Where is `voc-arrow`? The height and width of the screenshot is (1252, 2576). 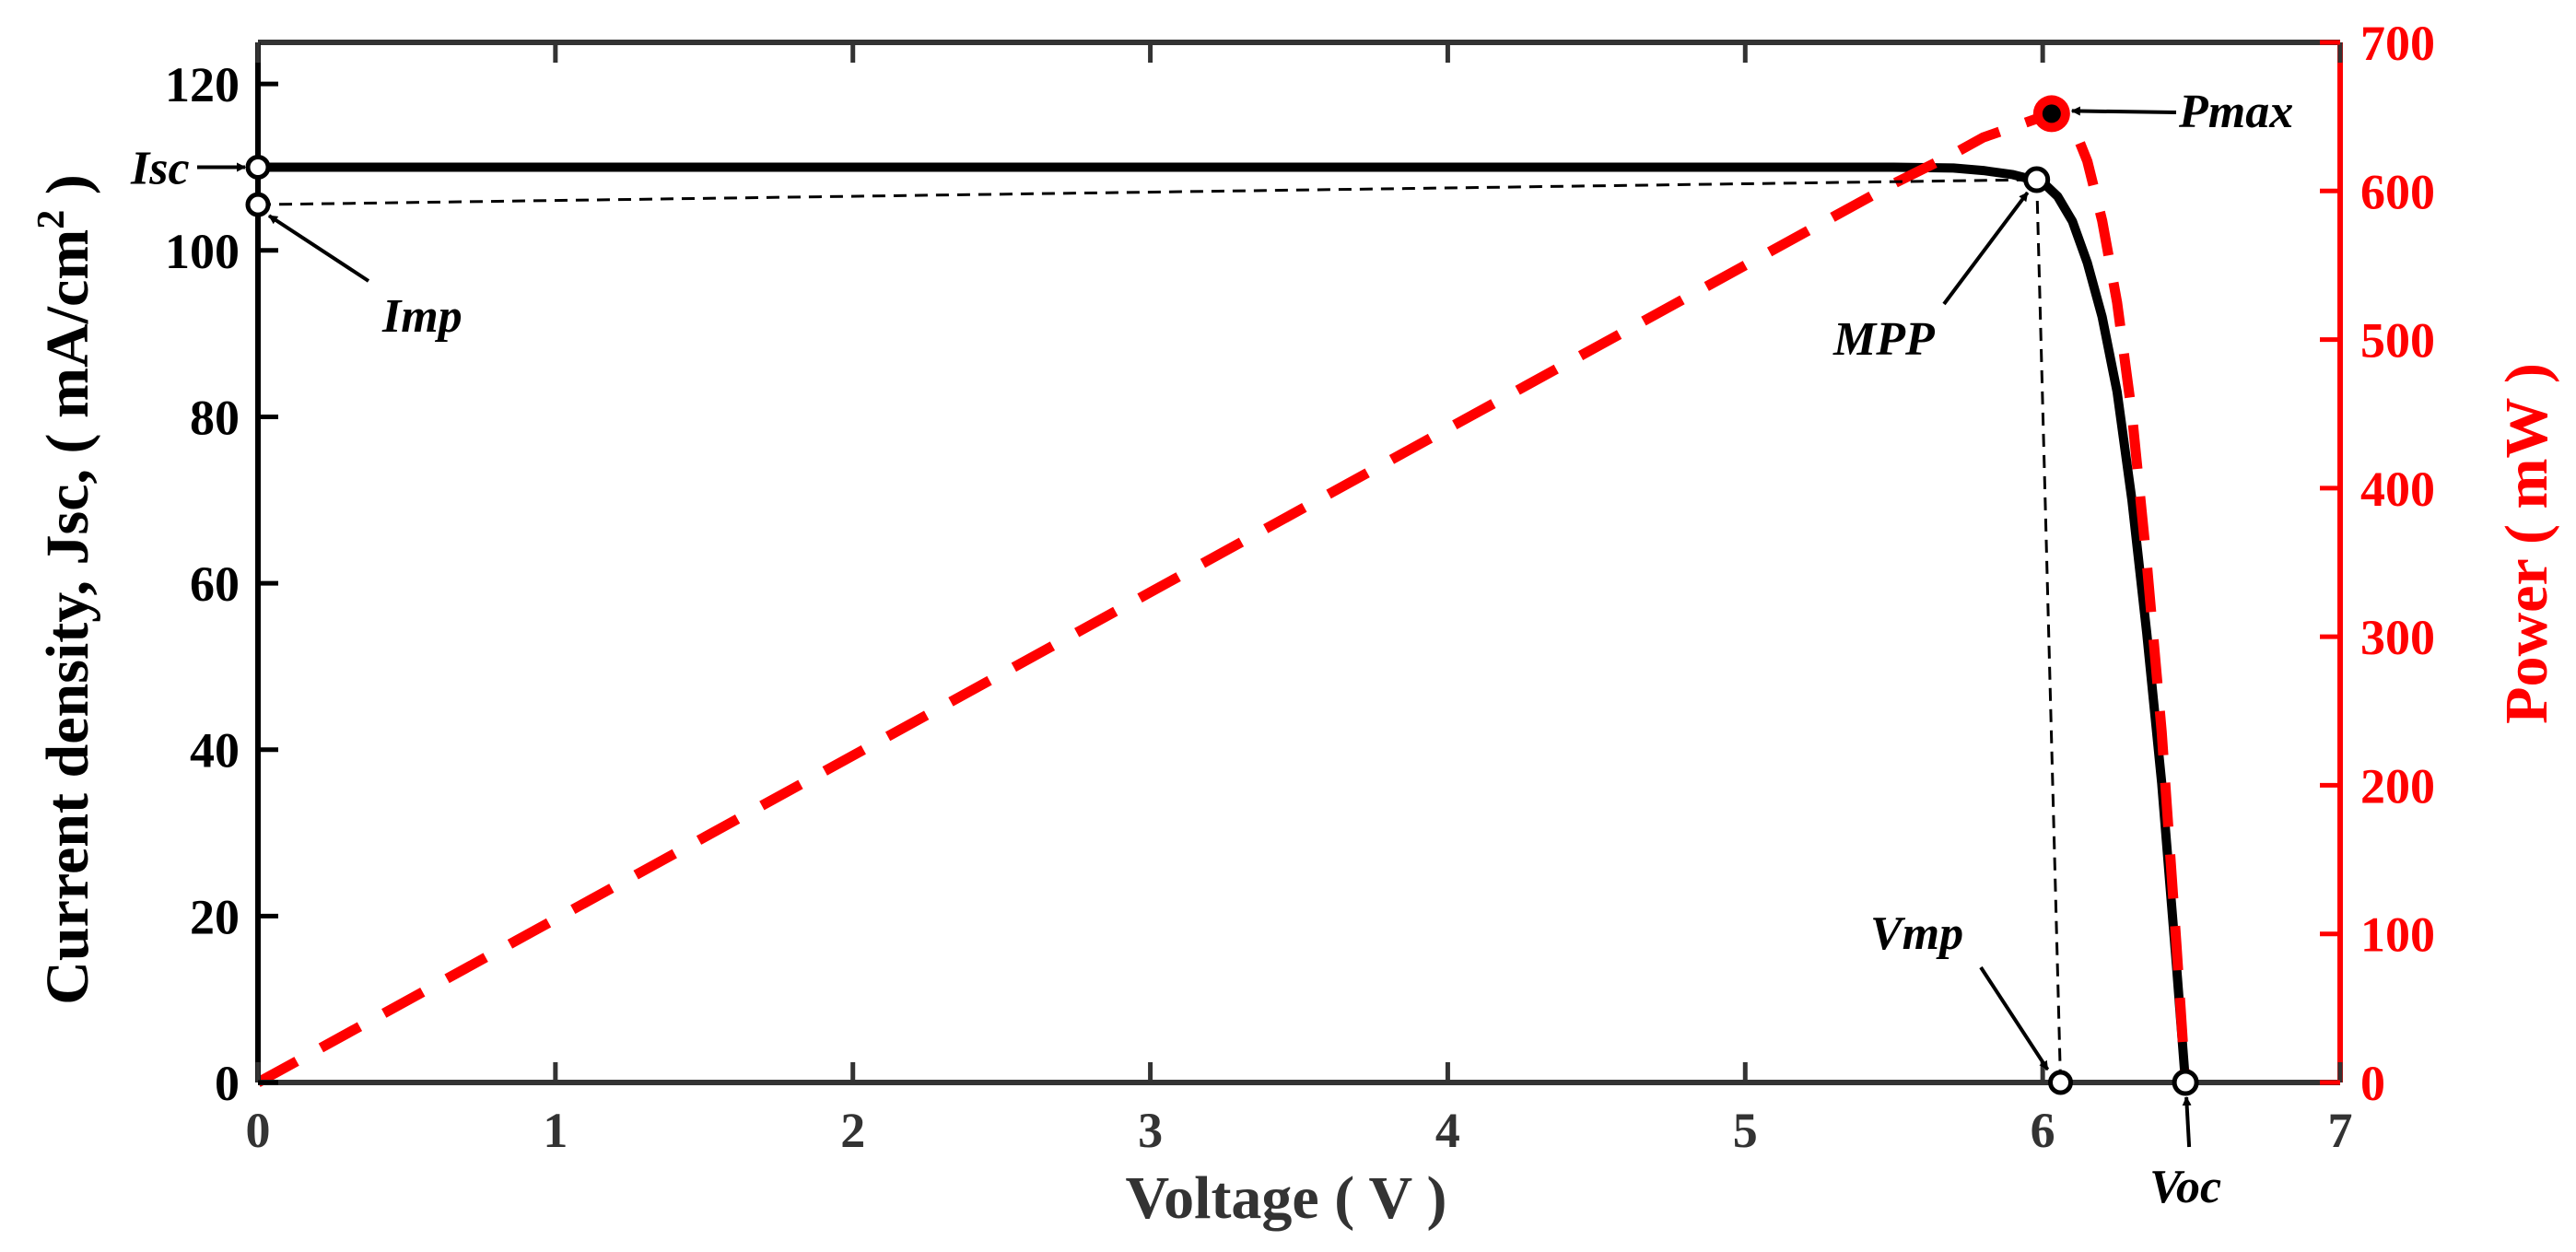
voc-arrow is located at coordinates (2187, 1122).